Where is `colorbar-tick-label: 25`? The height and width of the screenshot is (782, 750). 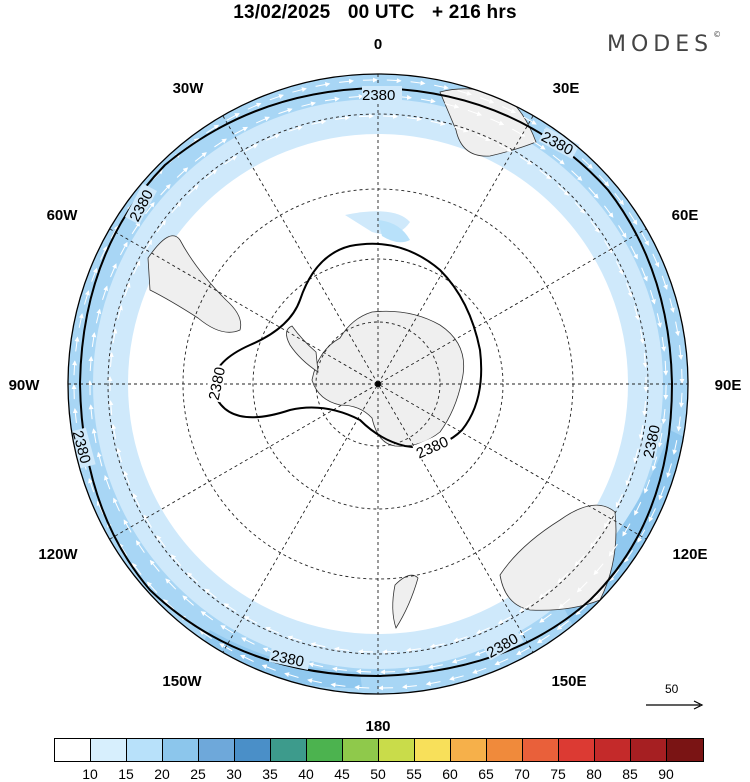
colorbar-tick-label: 25 is located at coordinates (198, 774).